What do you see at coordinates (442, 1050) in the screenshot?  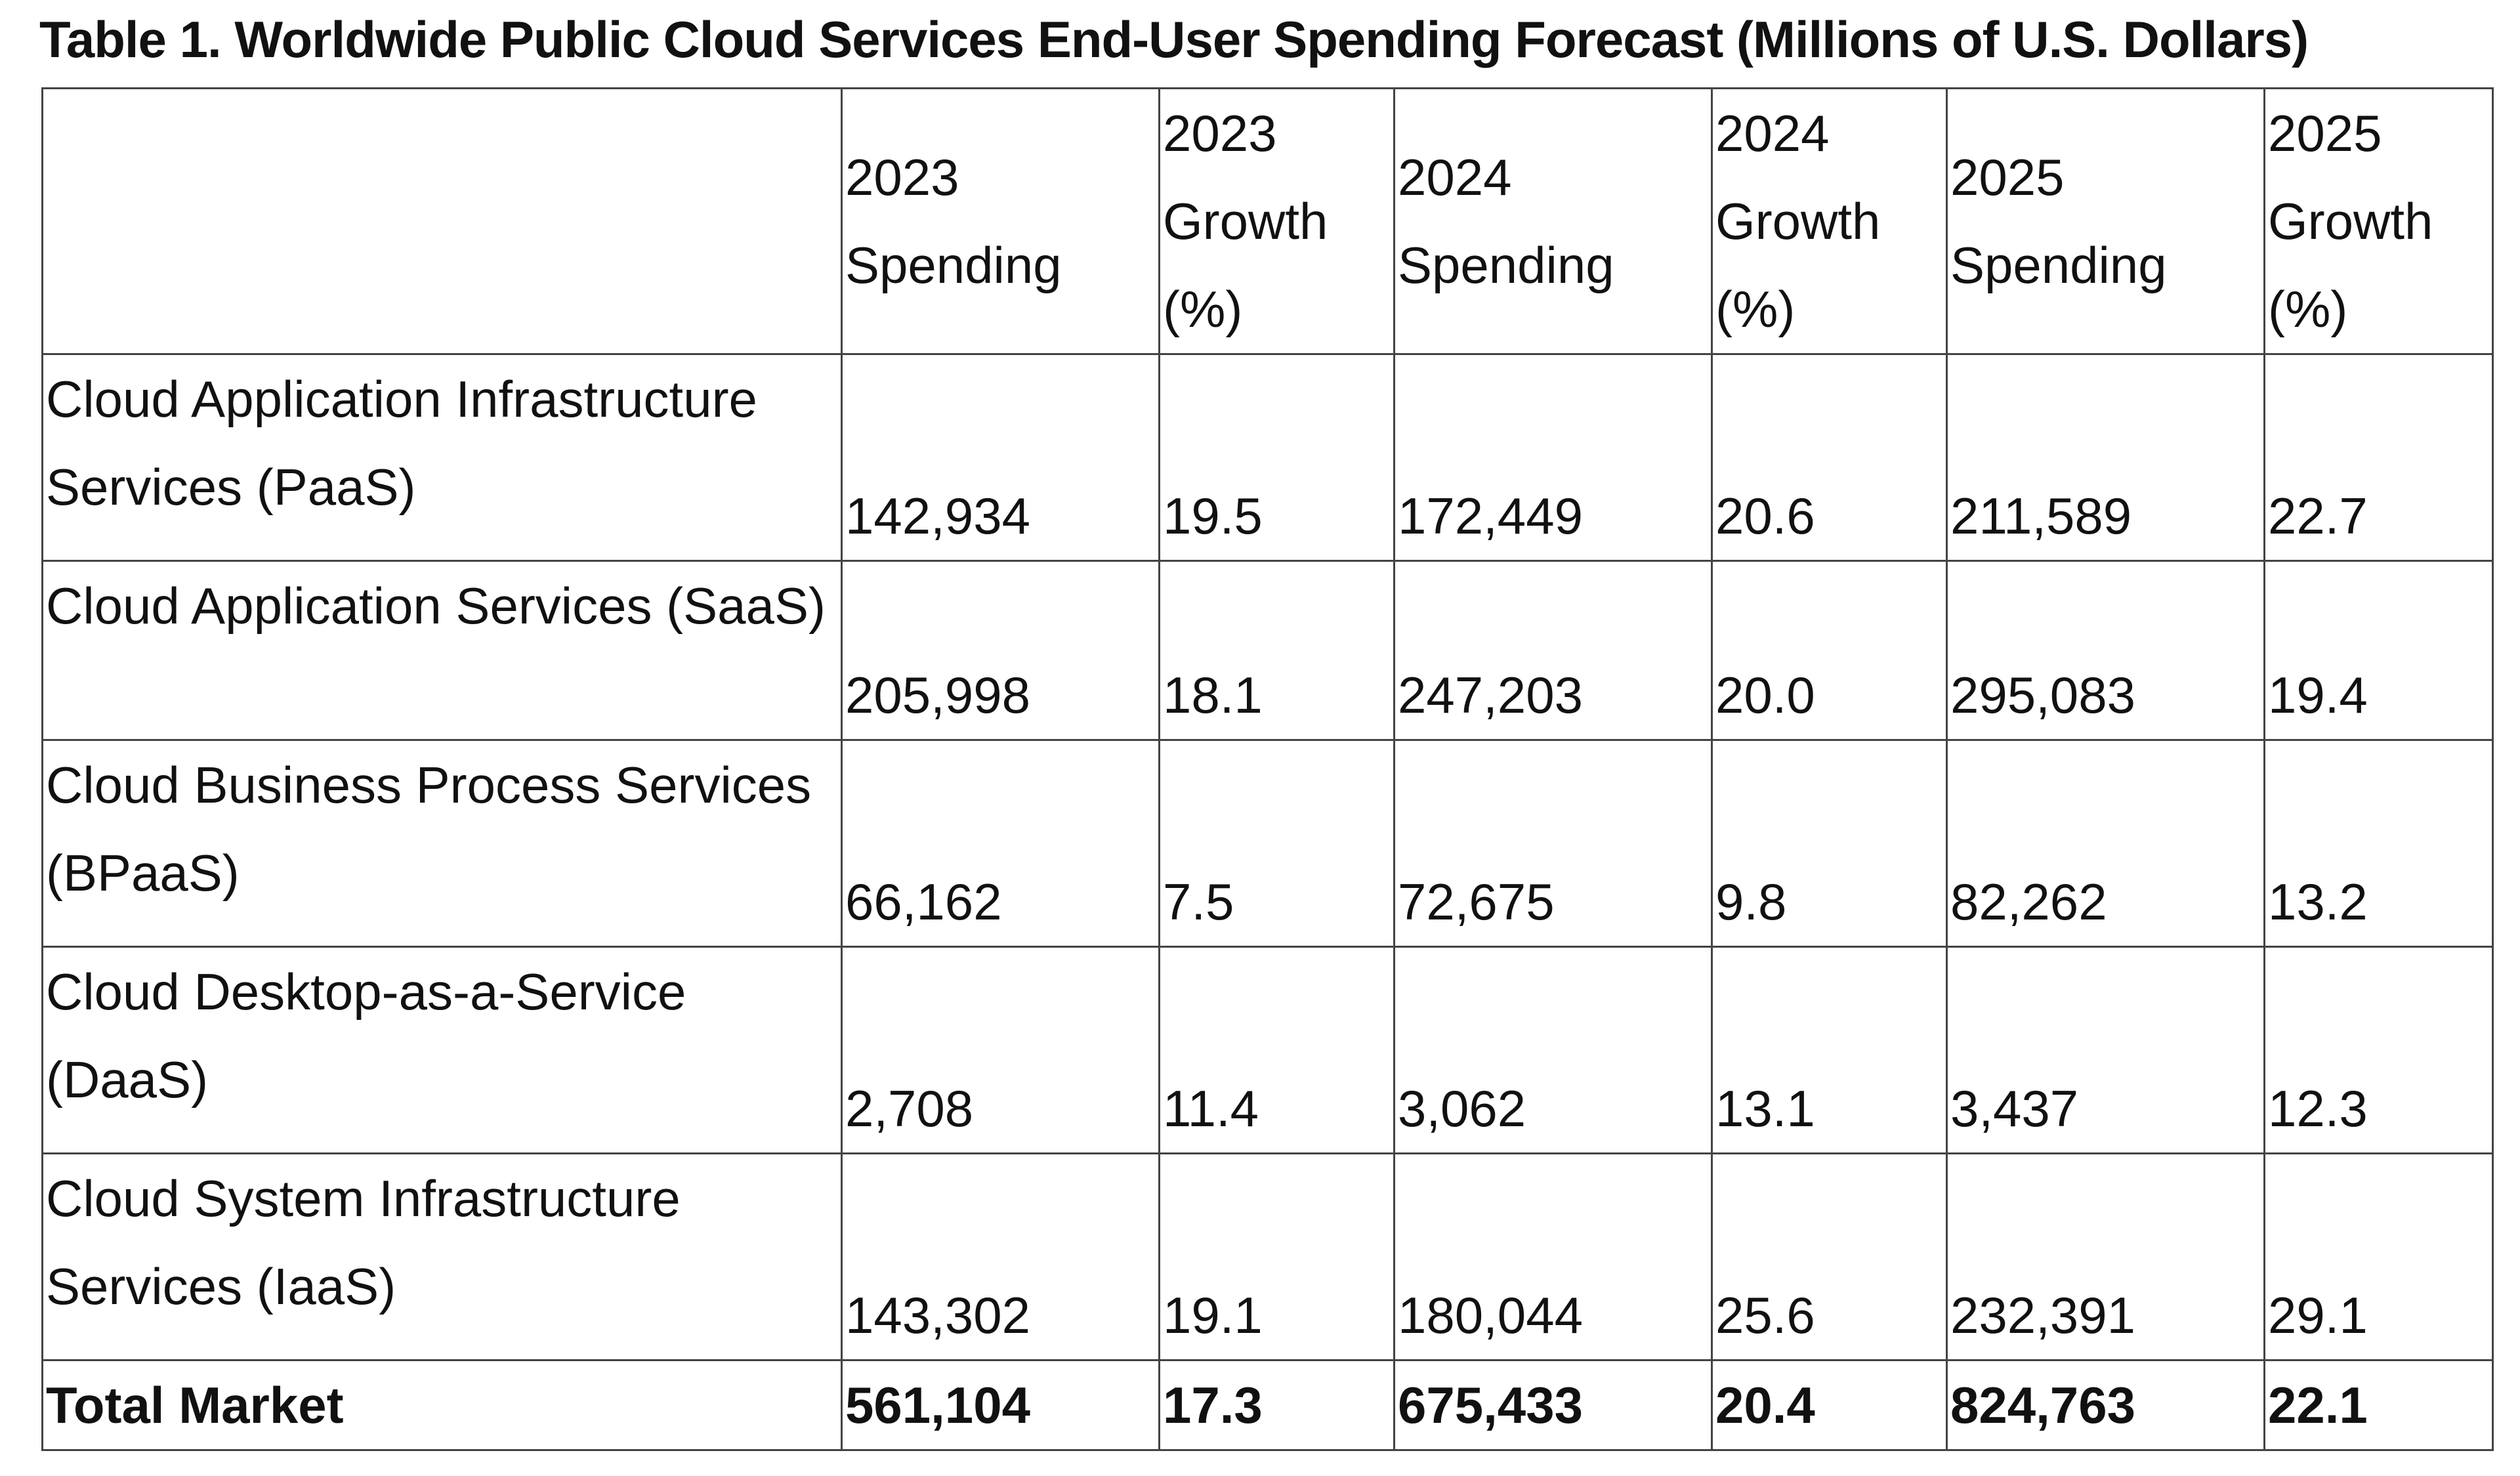 I see `row-label: Cloud Desktop-as-a-Service (DaaS)` at bounding box center [442, 1050].